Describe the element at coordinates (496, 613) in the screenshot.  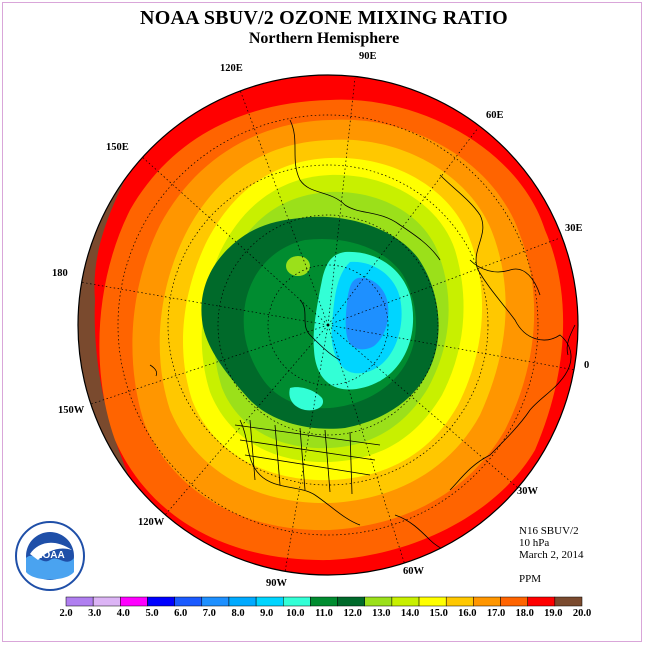
I see `colorbar-tick-label: 17.0` at that location.